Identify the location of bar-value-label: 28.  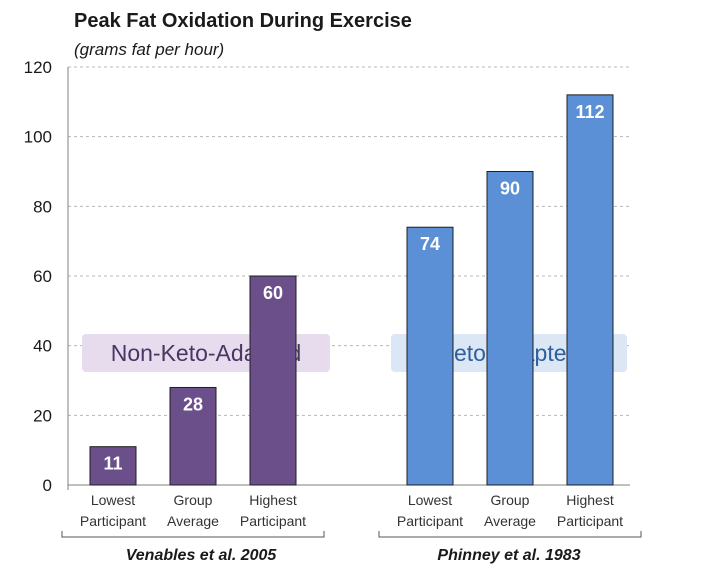
(193, 404).